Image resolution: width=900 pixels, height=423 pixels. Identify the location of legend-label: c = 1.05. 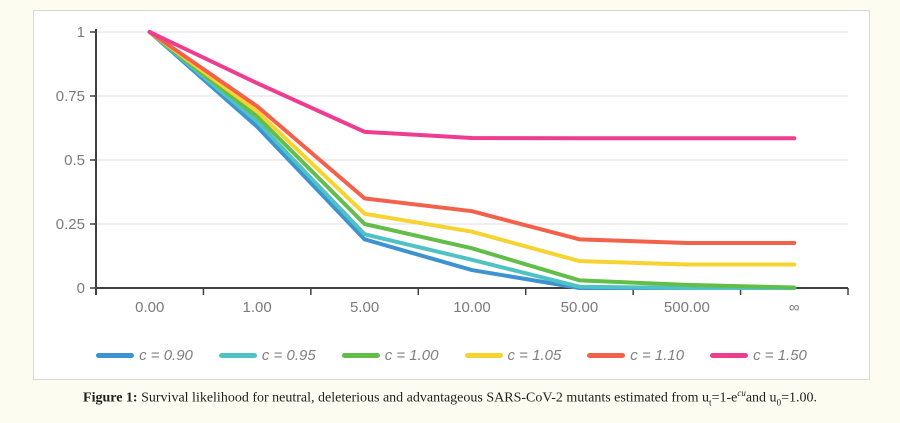
(534, 355).